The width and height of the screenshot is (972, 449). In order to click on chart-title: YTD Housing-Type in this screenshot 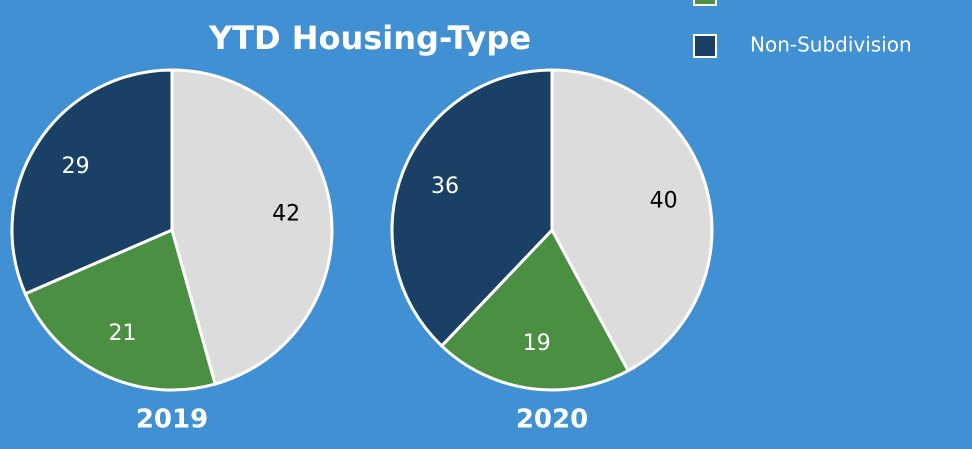, I will do `click(369, 38)`.